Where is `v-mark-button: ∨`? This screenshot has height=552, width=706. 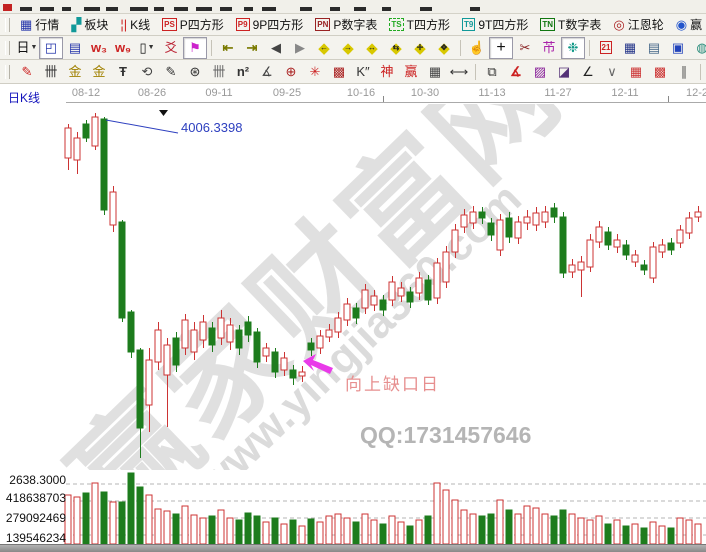
v-mark-button: ∨ is located at coordinates (612, 72).